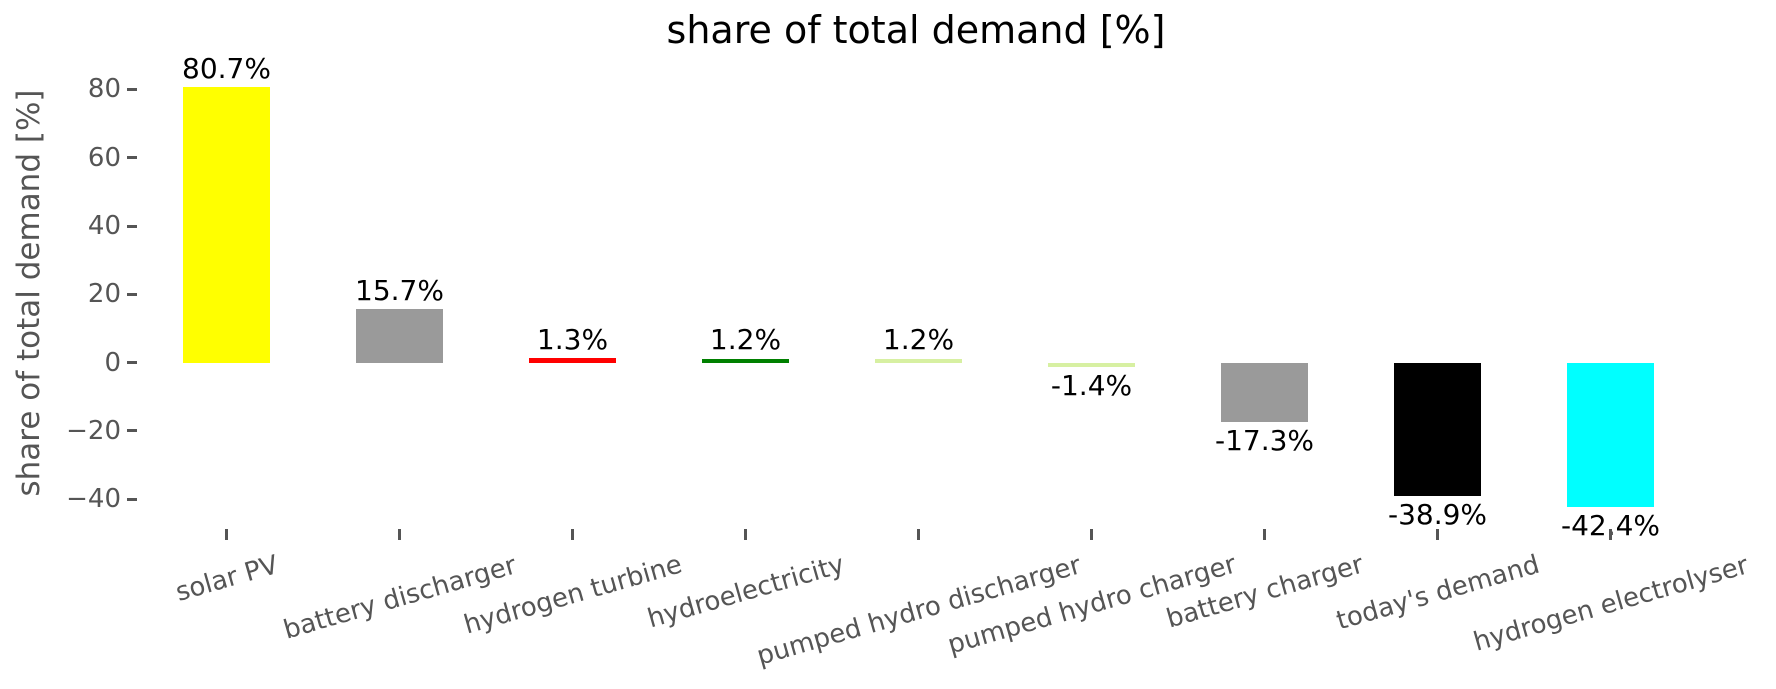  I want to click on bar-value-label-battery-charger: -17.3%, so click(1264, 440).